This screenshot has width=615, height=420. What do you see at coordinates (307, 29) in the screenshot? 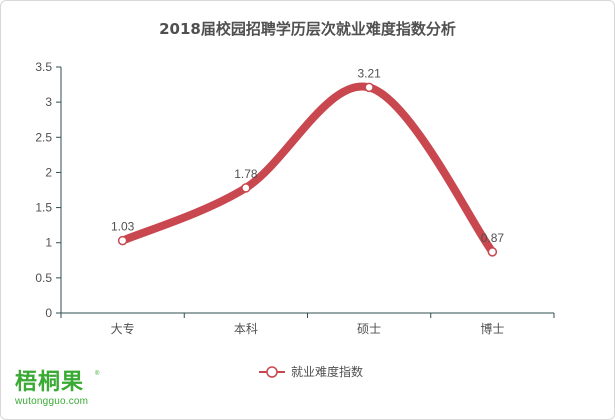
I see `chart-title: 2018届校园招聘学历层次就业难度指数分析` at bounding box center [307, 29].